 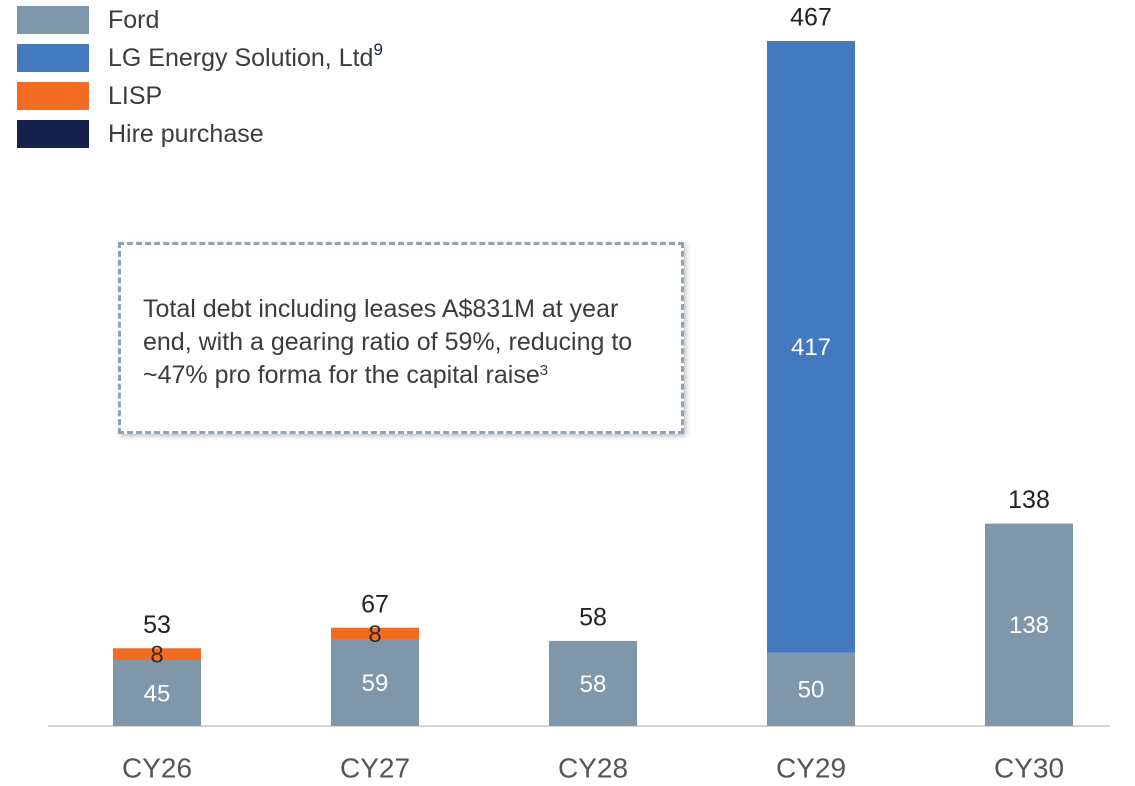 I want to click on value-label: 417, so click(x=811, y=347).